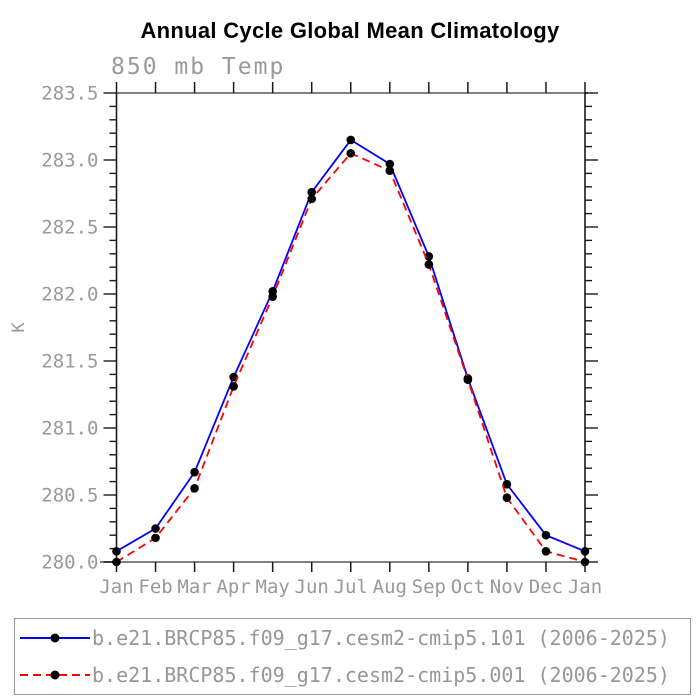  I want to click on x-tick-label: Dec, so click(546, 587).